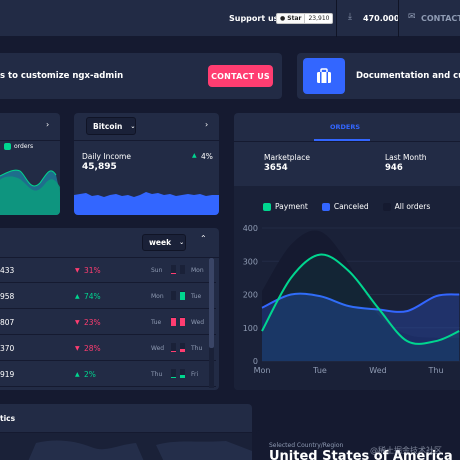 The width and height of the screenshot is (460, 460). I want to click on row-delta: 28%, so click(92, 348).